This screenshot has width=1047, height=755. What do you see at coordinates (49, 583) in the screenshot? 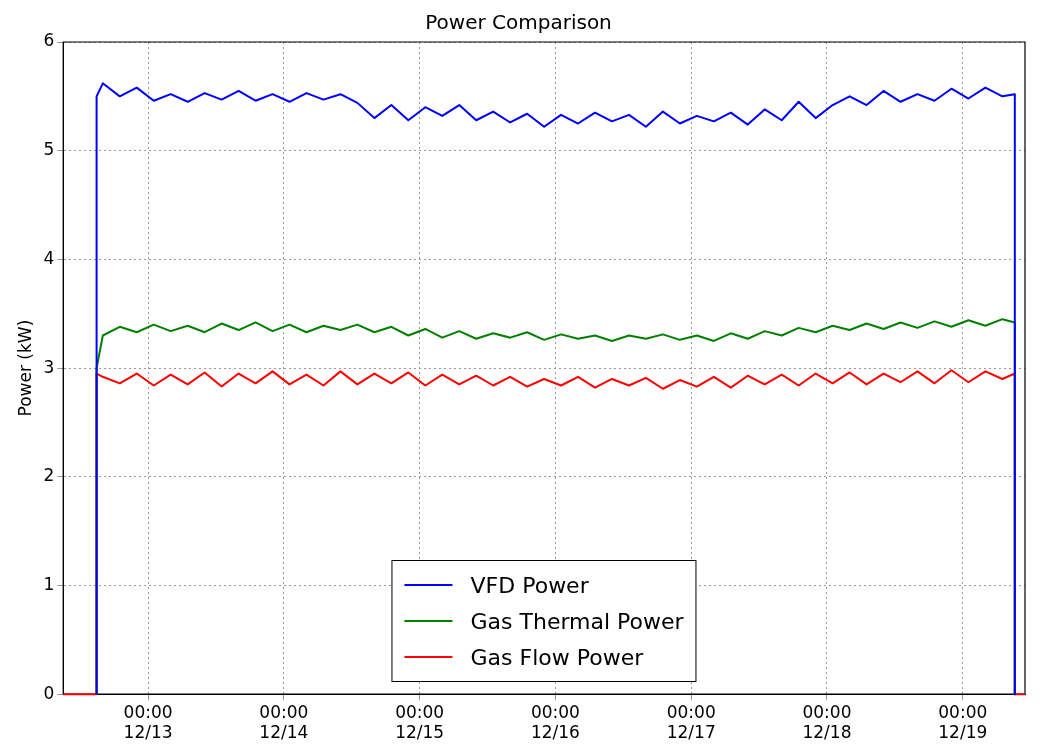
I see `y-tick-label: 1` at bounding box center [49, 583].